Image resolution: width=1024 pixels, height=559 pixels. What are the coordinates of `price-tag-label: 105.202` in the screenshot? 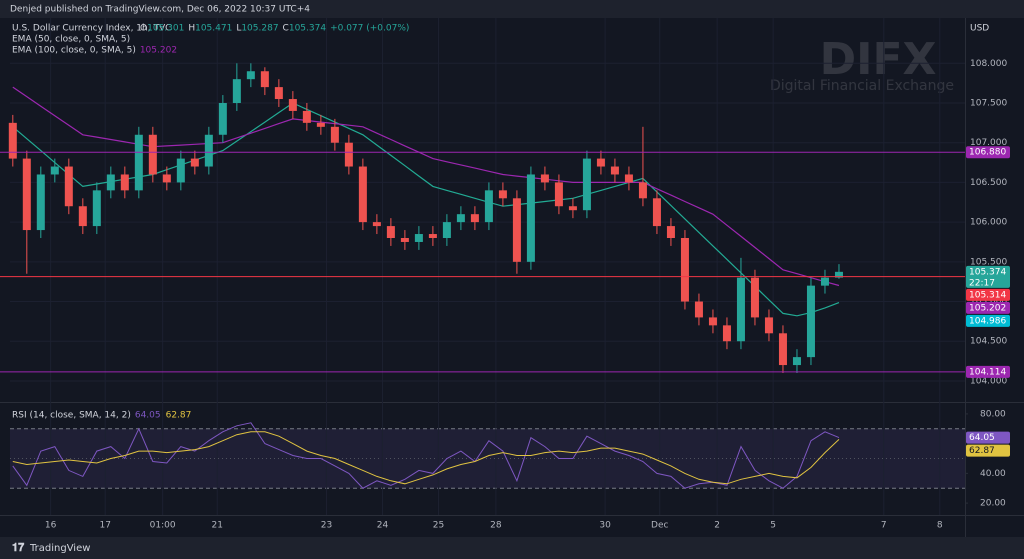 It's located at (987, 308).